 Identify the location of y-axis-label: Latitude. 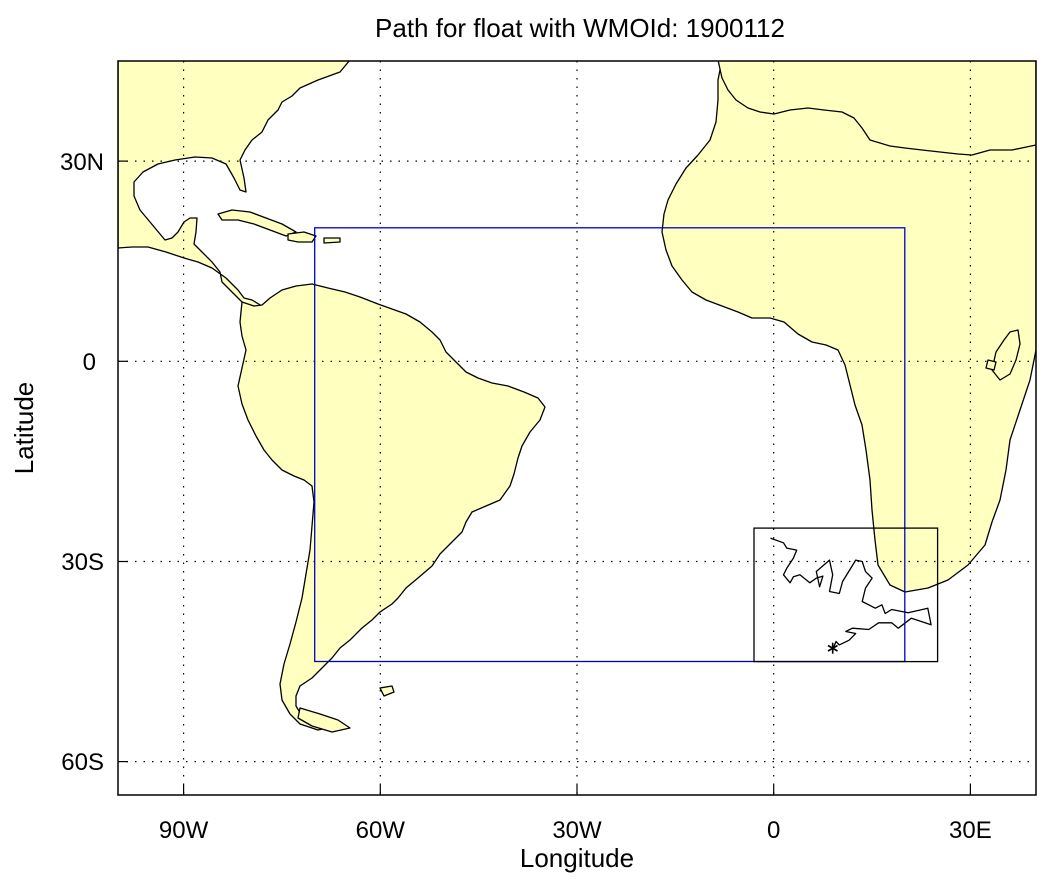
(24, 428).